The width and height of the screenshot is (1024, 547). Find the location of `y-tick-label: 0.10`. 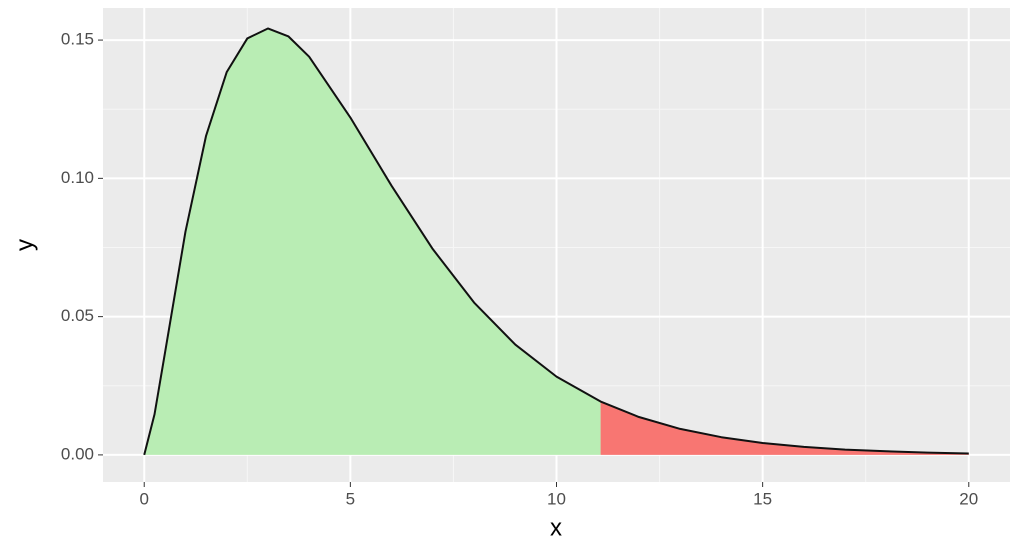

y-tick-label: 0.10 is located at coordinates (77, 177).